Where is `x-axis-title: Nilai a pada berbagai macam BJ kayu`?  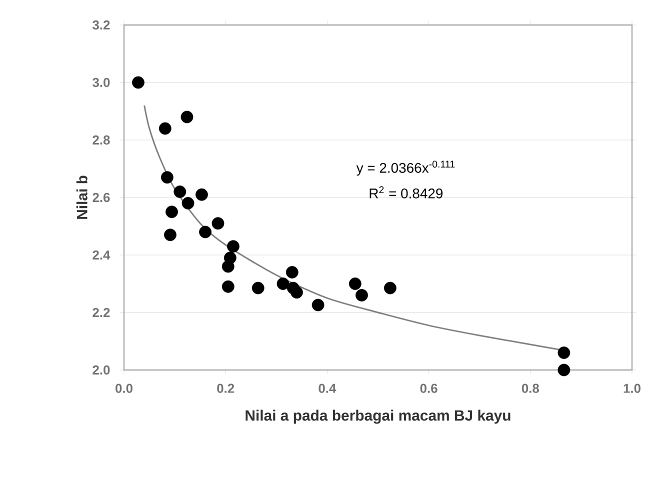 x-axis-title: Nilai a pada berbagai macam BJ kayu is located at coordinates (378, 417).